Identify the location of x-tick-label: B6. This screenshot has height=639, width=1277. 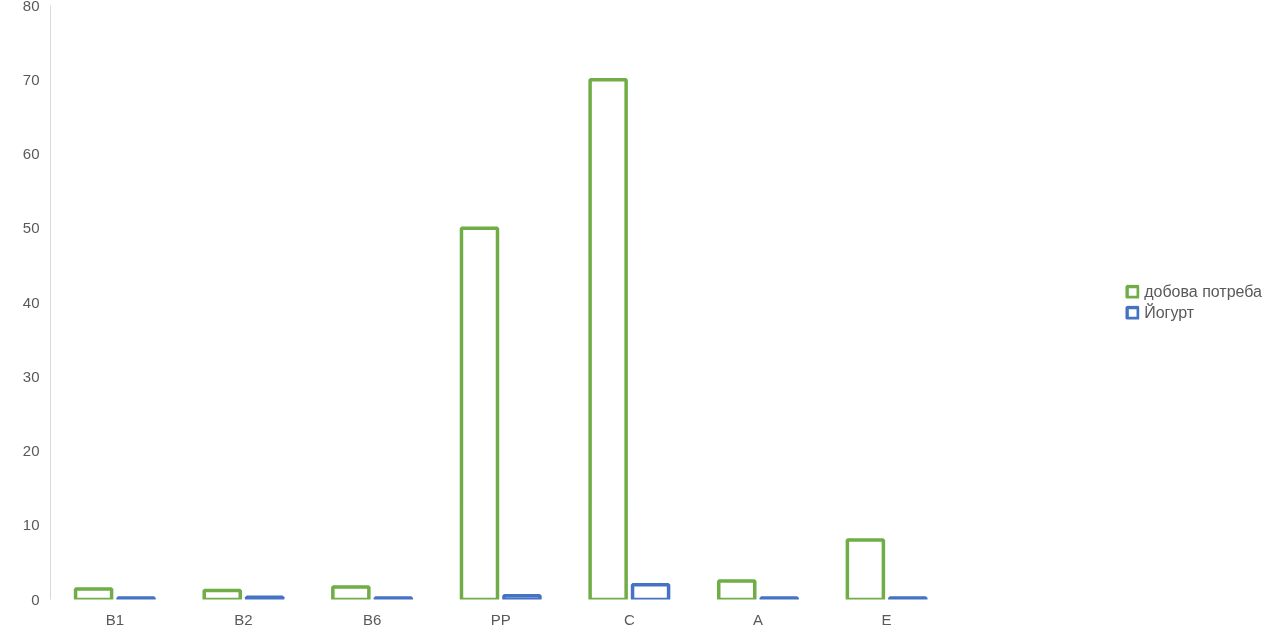
(372, 619).